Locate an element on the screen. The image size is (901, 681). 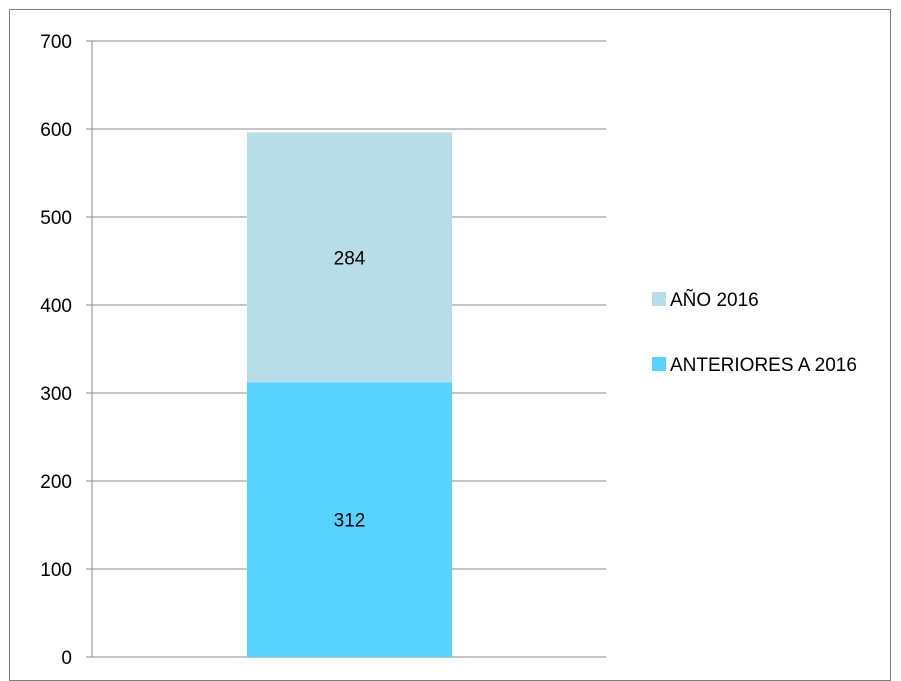
legend-swatch-ano-2016 is located at coordinates (659, 299).